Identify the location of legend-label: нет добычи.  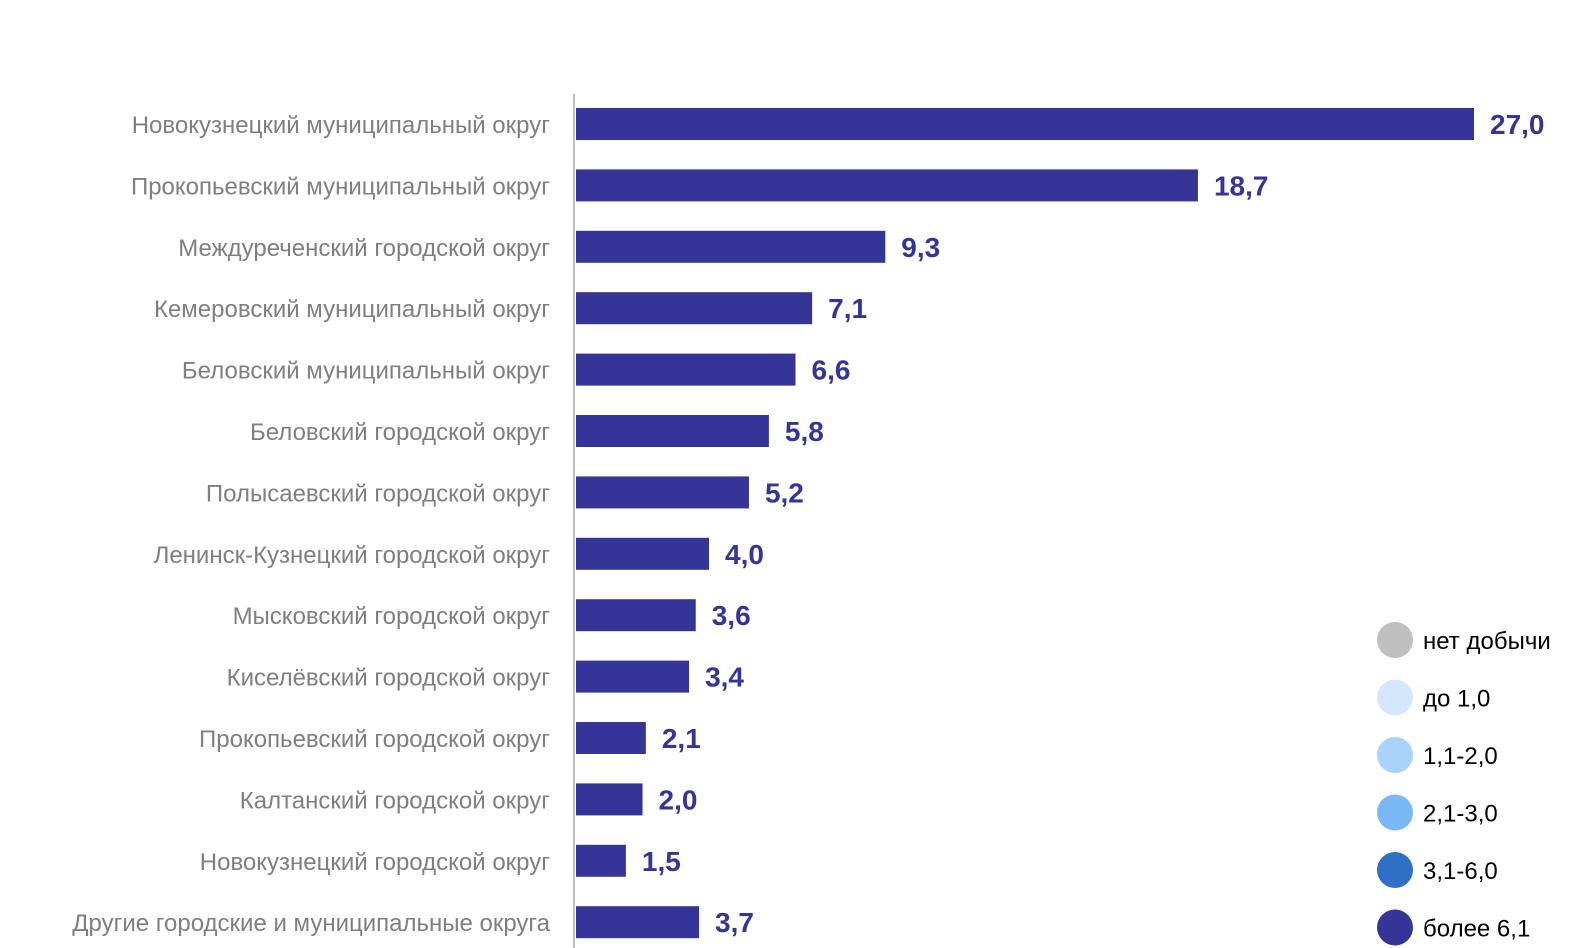
(1487, 641).